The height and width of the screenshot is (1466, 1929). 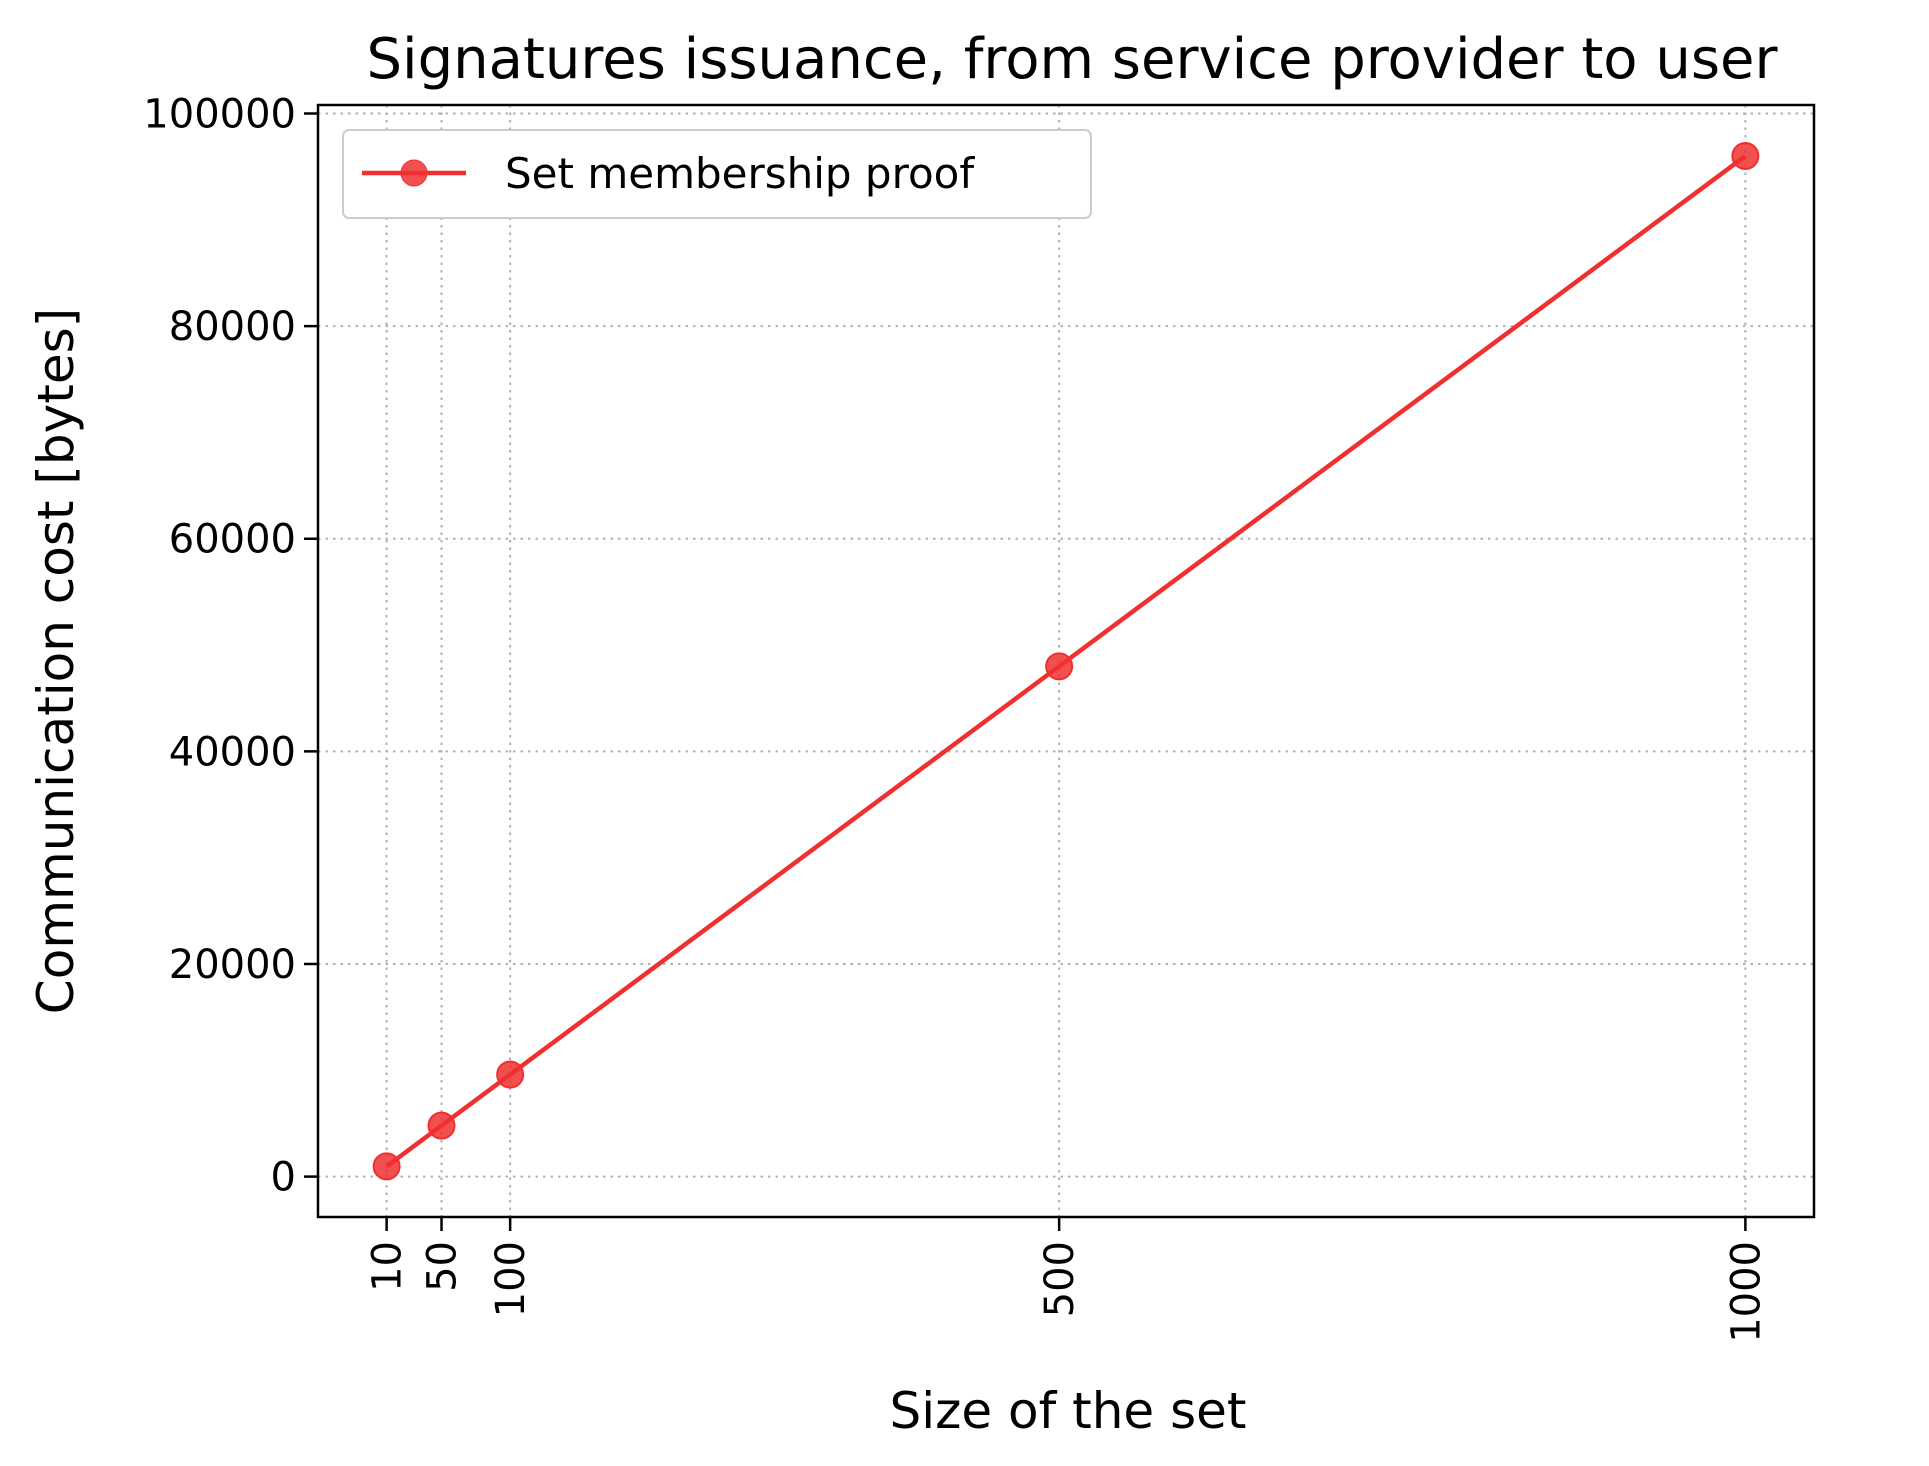 What do you see at coordinates (388, 1266) in the screenshot?
I see `x-tick-label: 10` at bounding box center [388, 1266].